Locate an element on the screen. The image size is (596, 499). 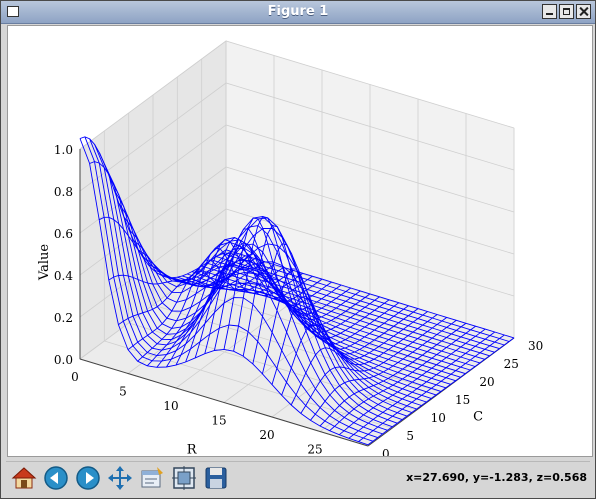
floppy-save-icon is located at coordinates (216, 478).